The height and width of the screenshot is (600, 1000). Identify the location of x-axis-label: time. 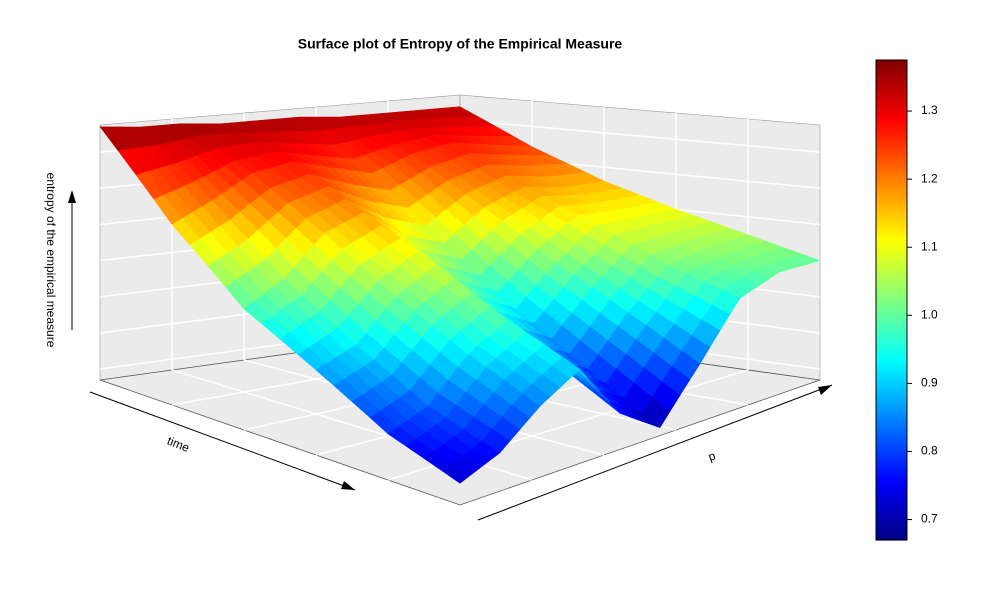
(178, 444).